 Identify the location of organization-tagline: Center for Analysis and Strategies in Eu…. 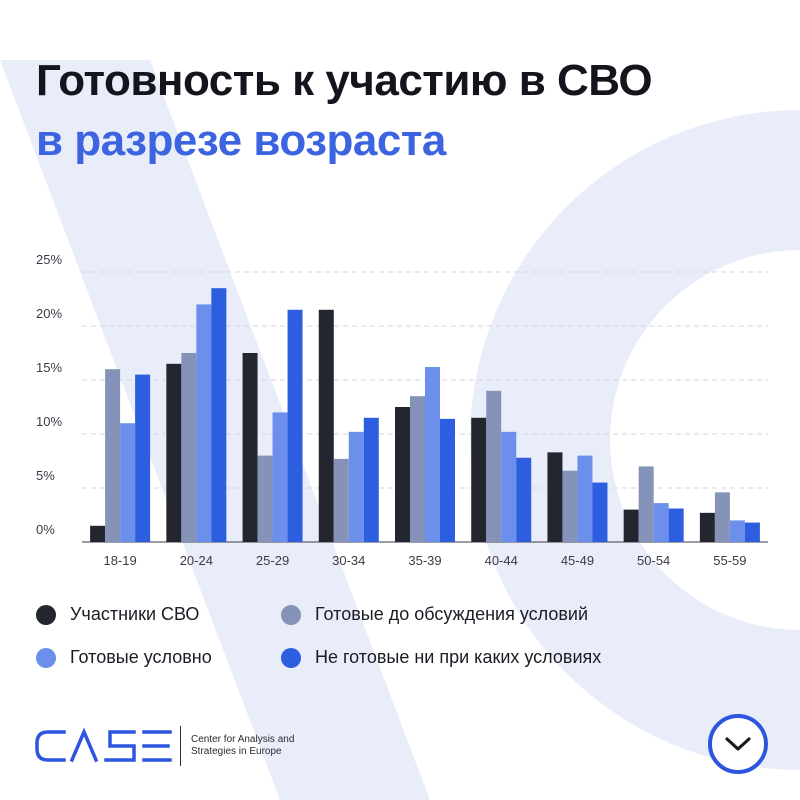
(243, 745).